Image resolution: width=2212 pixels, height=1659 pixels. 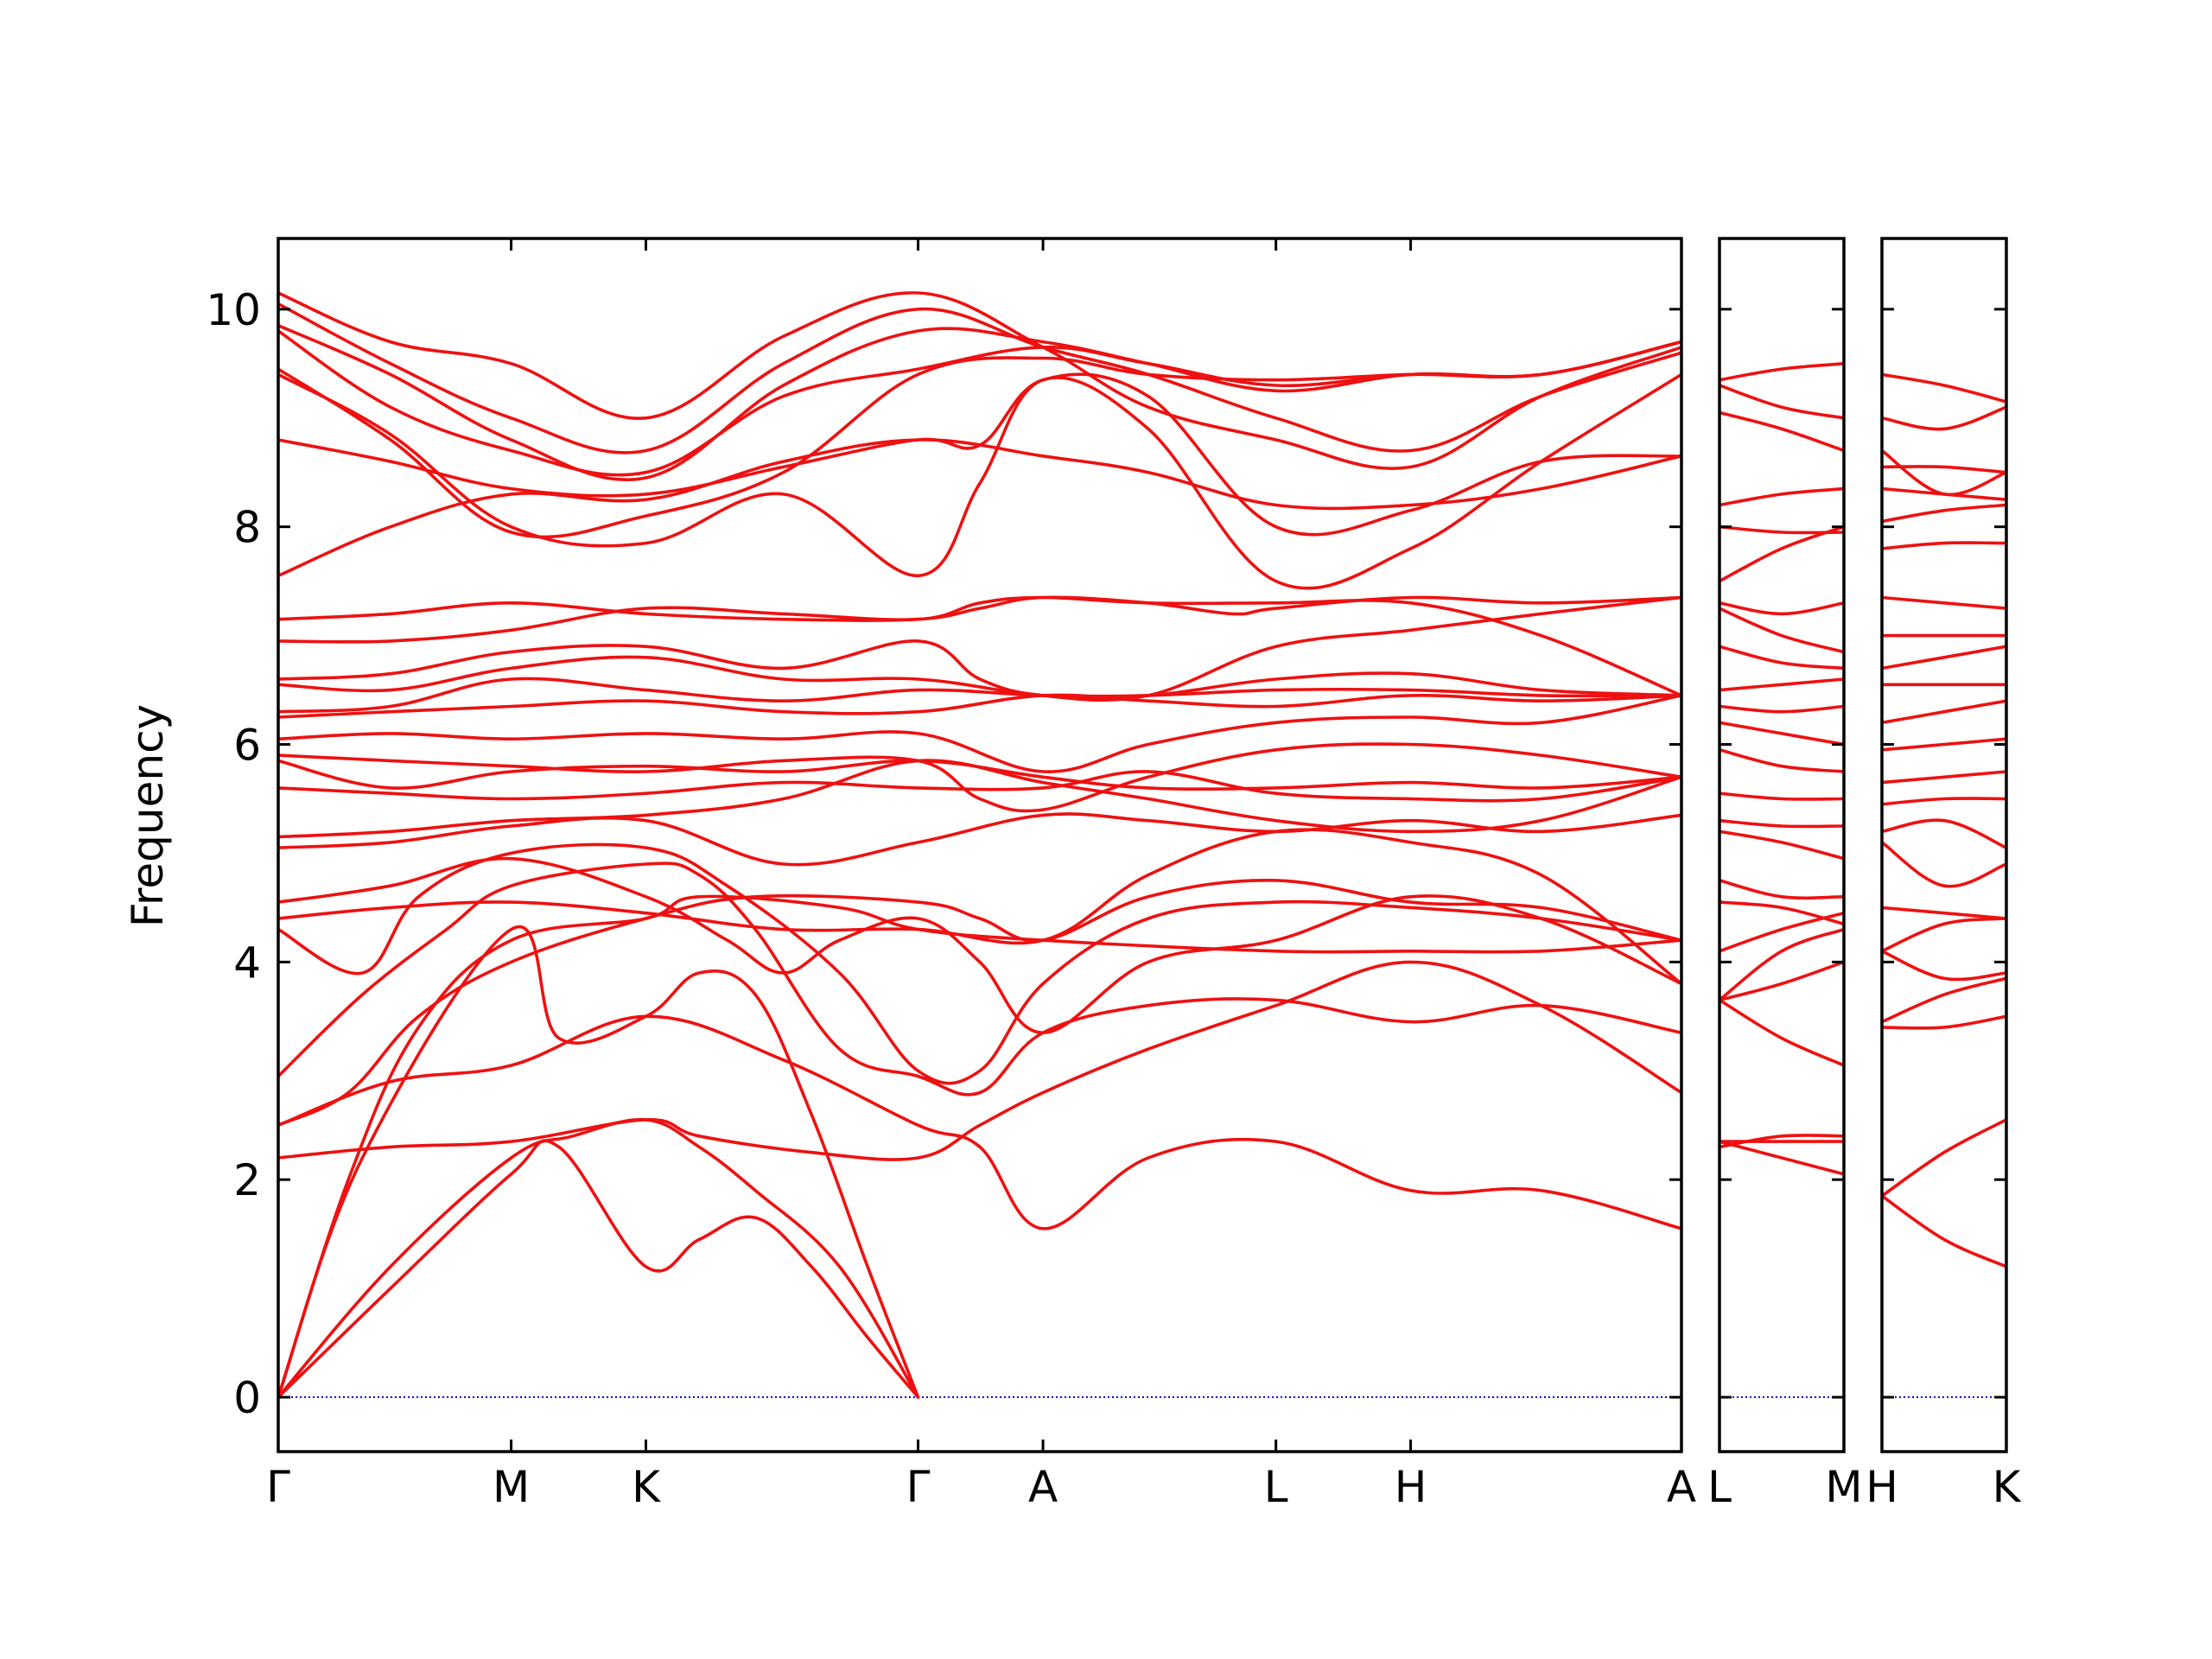 What do you see at coordinates (247, 1180) in the screenshot?
I see `y-tick-label: 2` at bounding box center [247, 1180].